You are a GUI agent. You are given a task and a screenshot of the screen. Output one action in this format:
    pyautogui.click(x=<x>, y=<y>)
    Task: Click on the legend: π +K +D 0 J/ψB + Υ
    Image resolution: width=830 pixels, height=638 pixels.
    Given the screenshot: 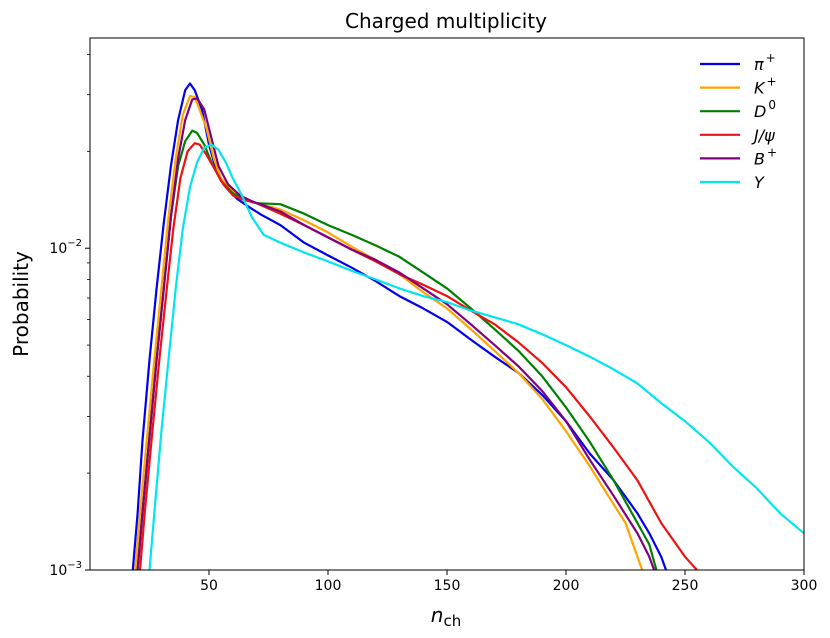 What is the action you would take?
    pyautogui.click(x=738, y=121)
    